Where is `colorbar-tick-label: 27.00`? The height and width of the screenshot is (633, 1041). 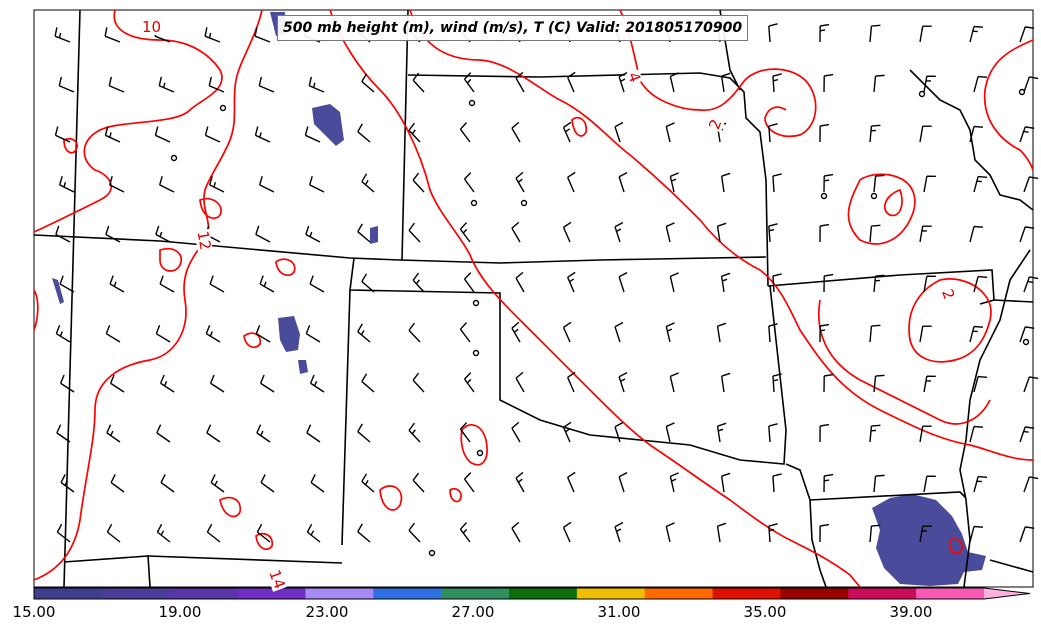 colorbar-tick-label: 27.00 is located at coordinates (473, 612).